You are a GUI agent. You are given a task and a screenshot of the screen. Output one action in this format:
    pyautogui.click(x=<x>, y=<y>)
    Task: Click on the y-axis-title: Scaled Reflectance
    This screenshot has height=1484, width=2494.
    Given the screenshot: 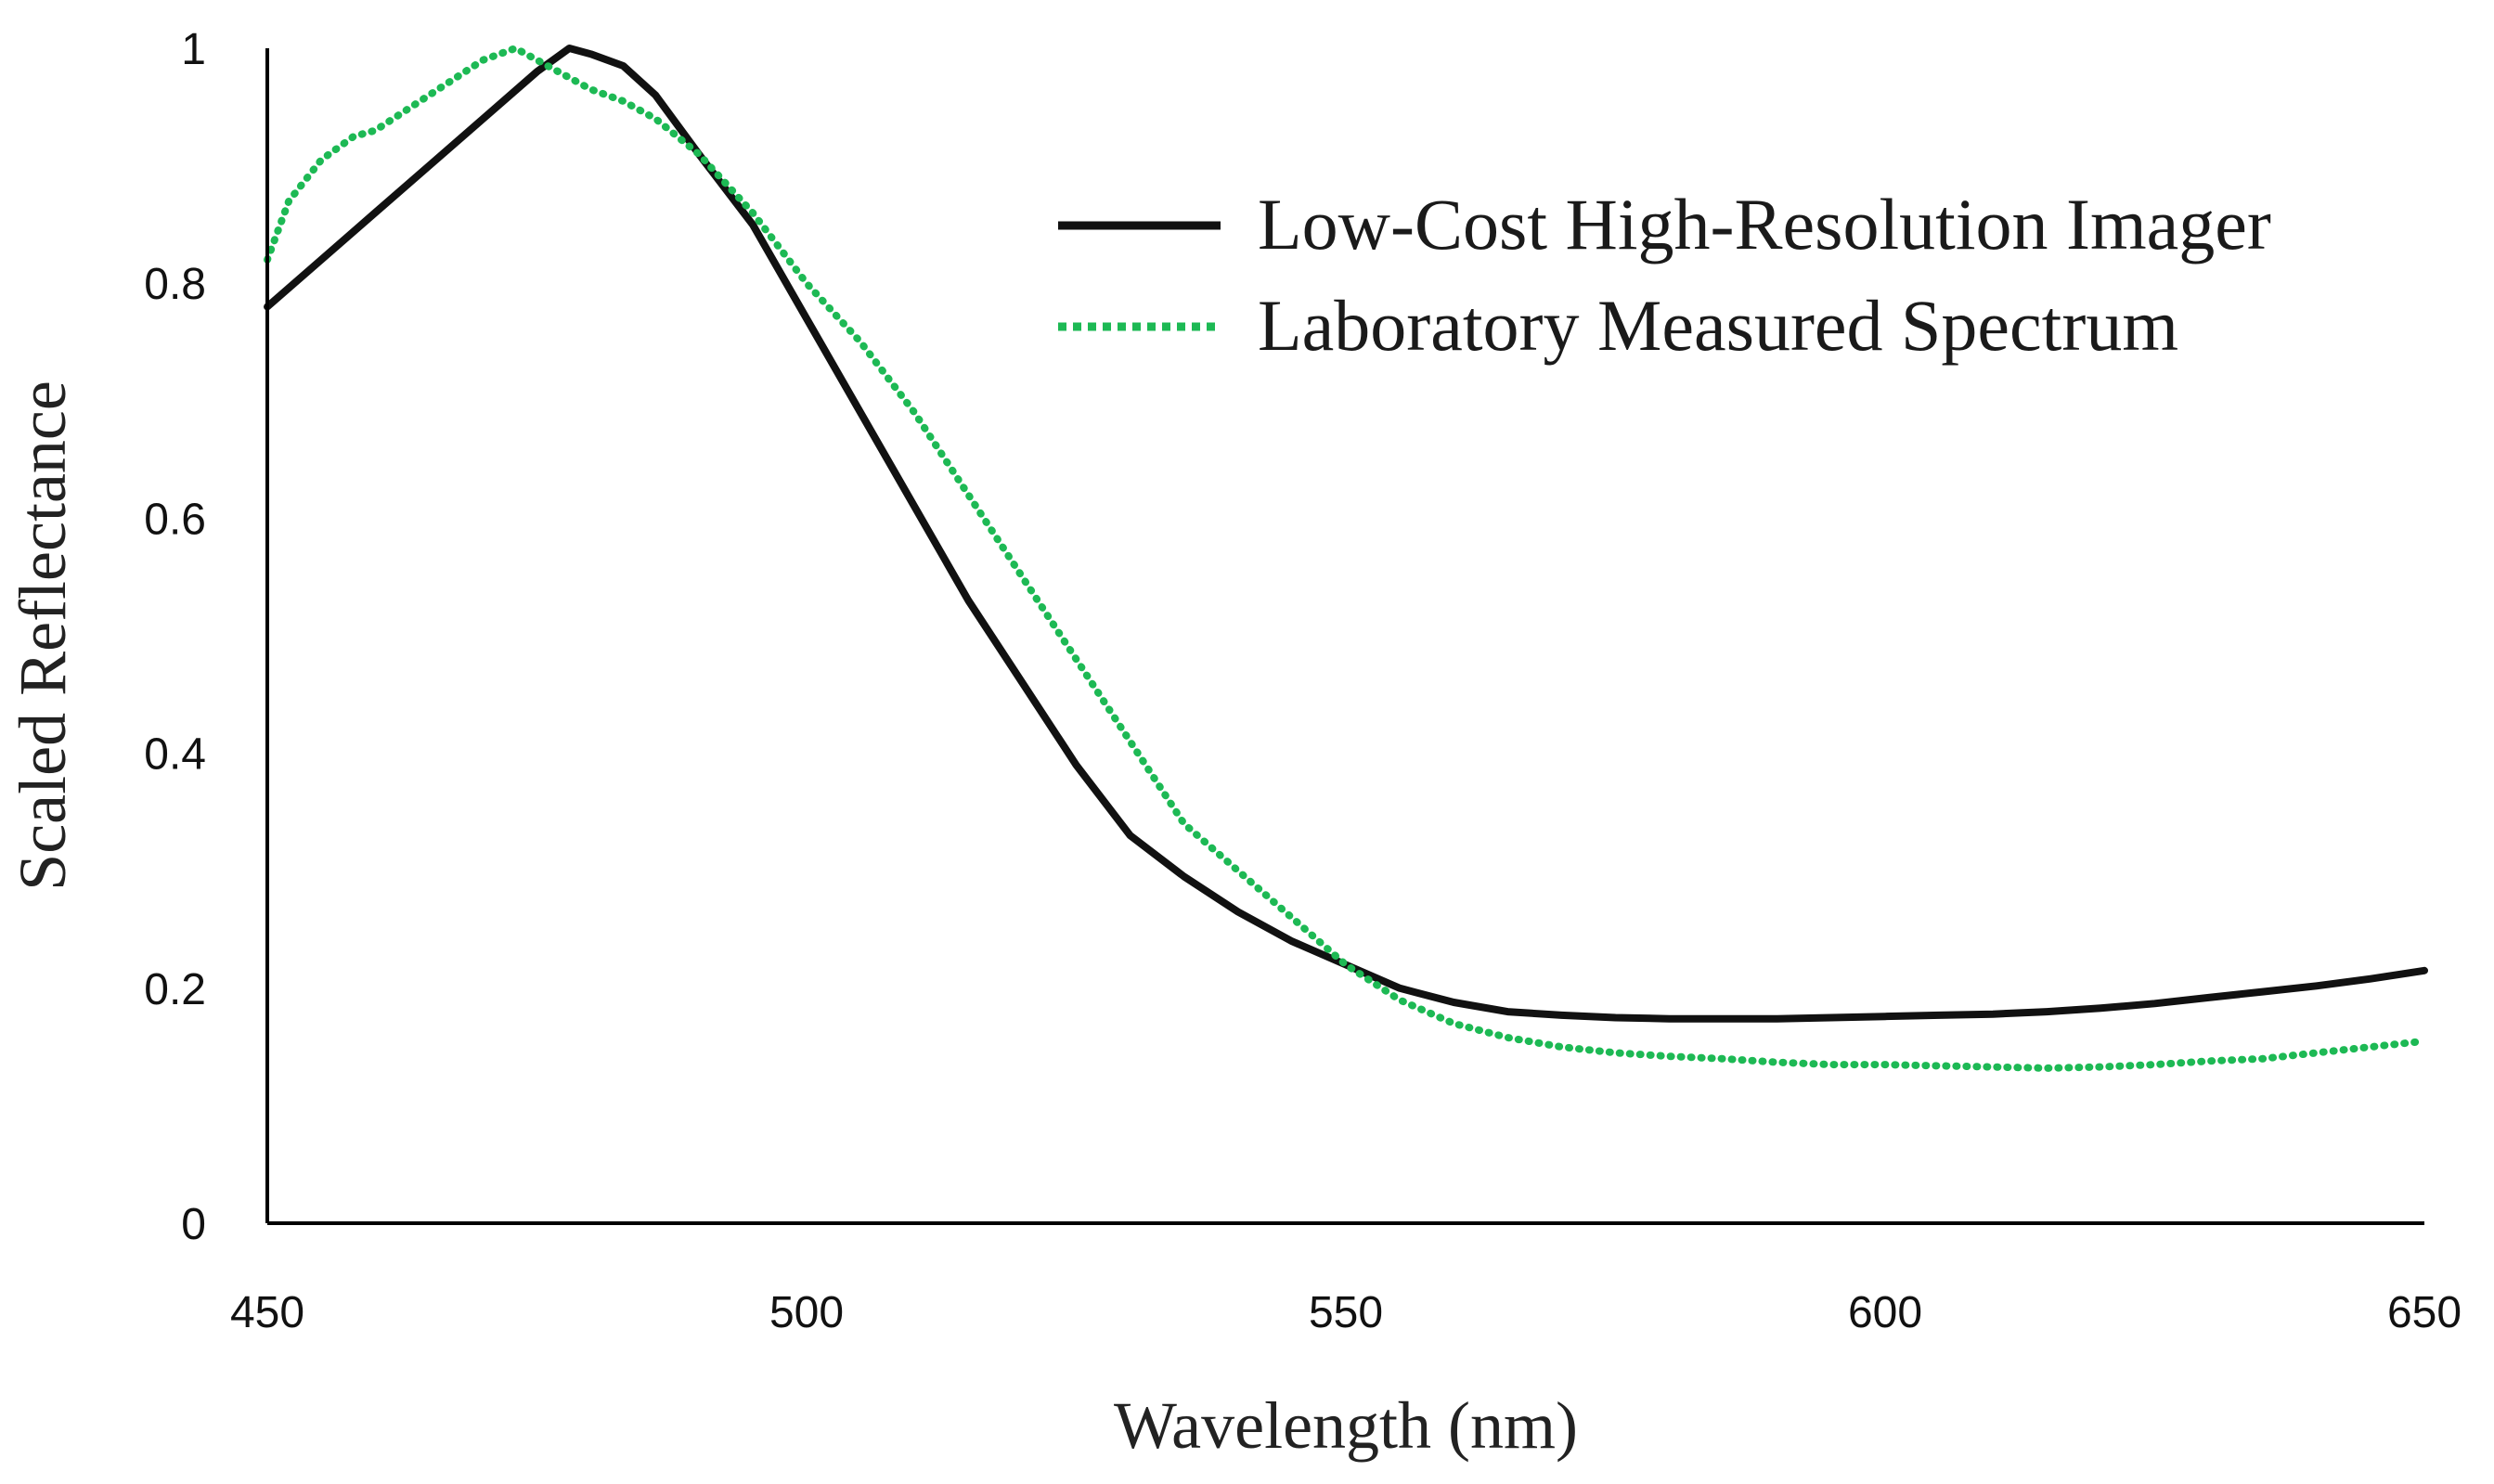 What is the action you would take?
    pyautogui.click(x=43, y=636)
    